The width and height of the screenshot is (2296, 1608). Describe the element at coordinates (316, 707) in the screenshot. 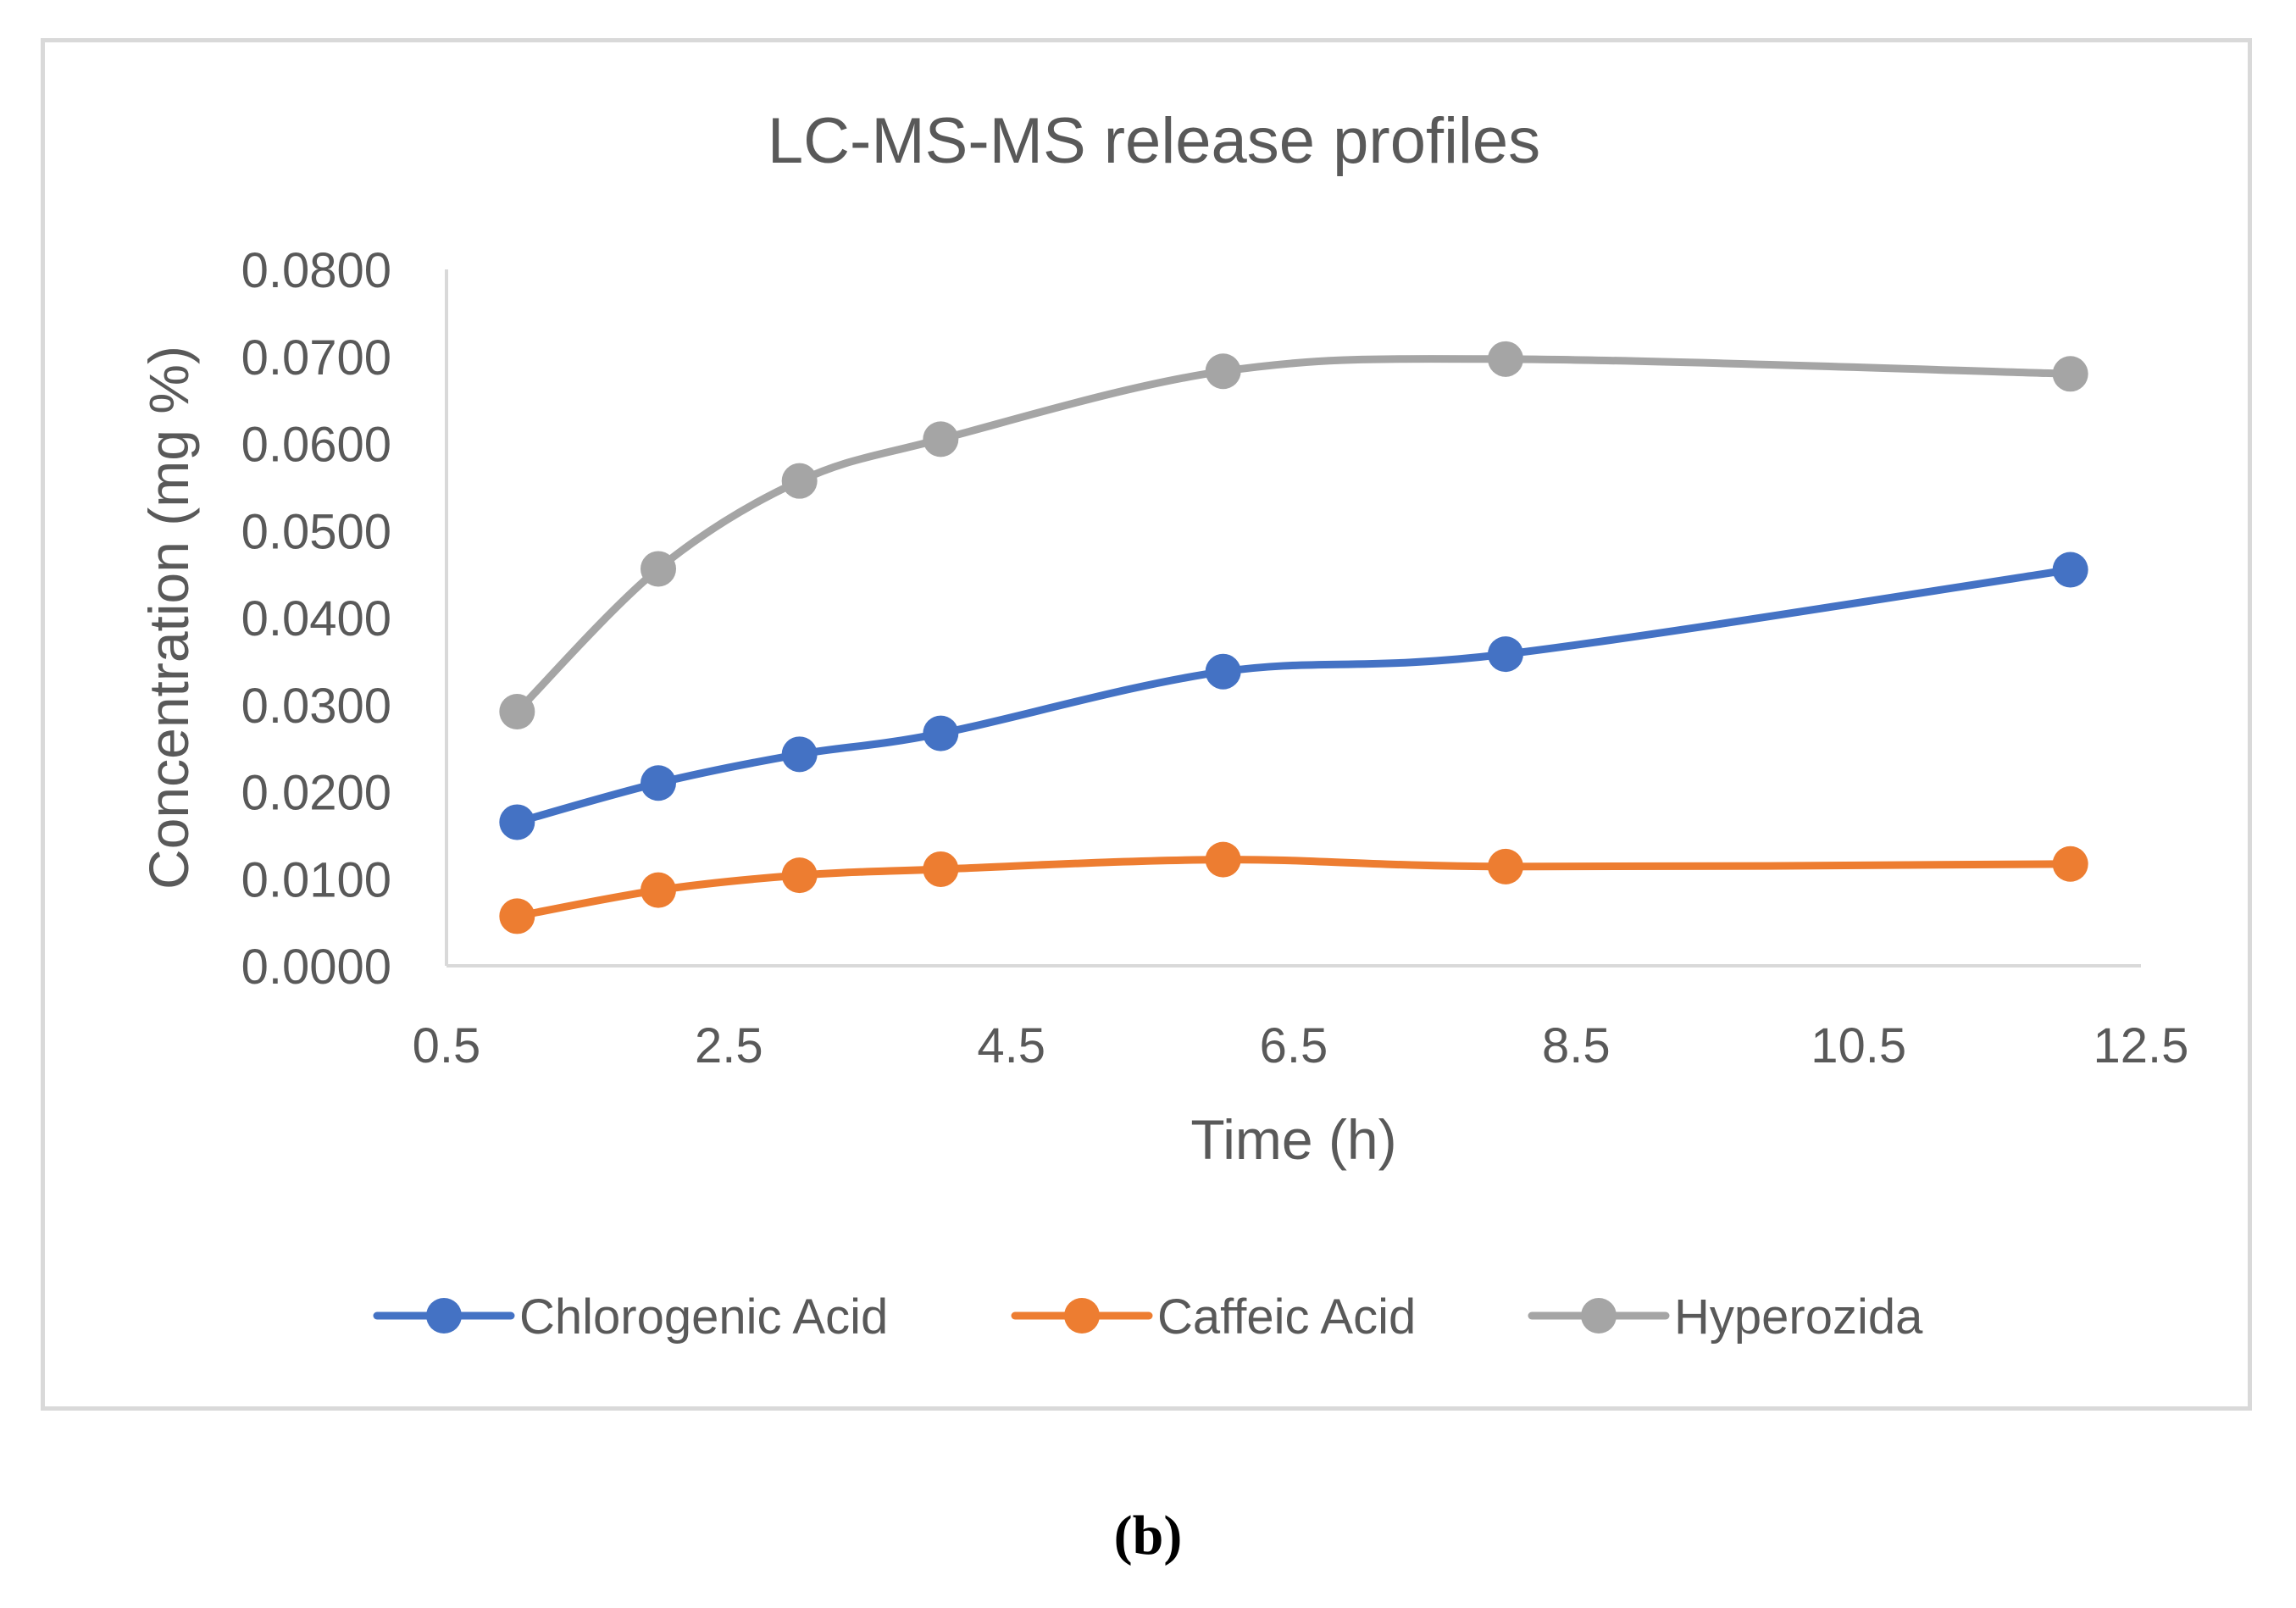

I see `y-tick-label: 0.0300` at that location.